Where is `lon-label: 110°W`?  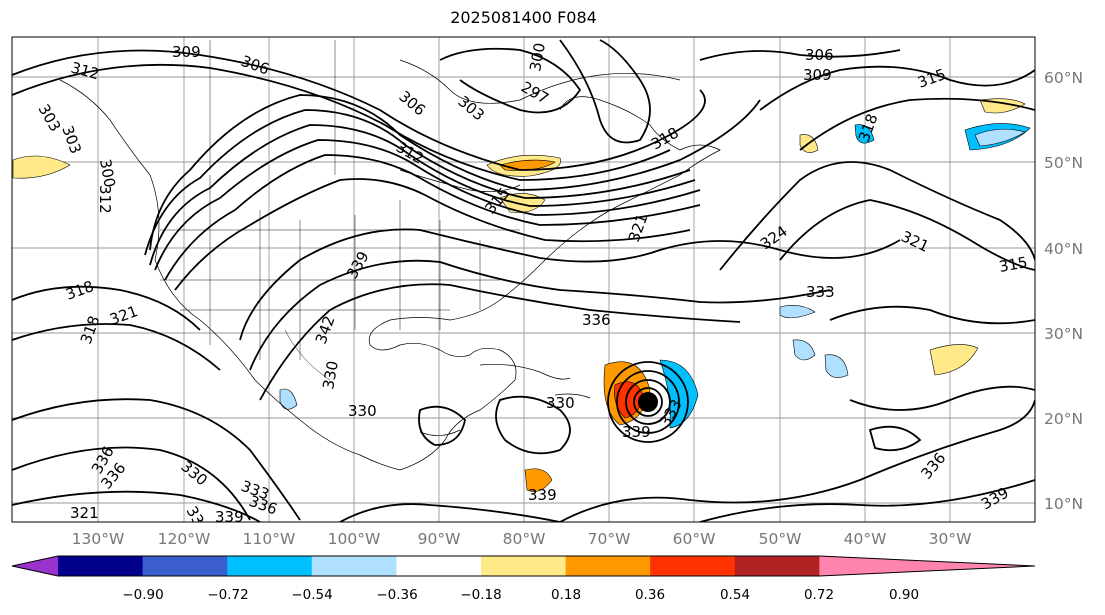
lon-label: 110°W is located at coordinates (269, 539).